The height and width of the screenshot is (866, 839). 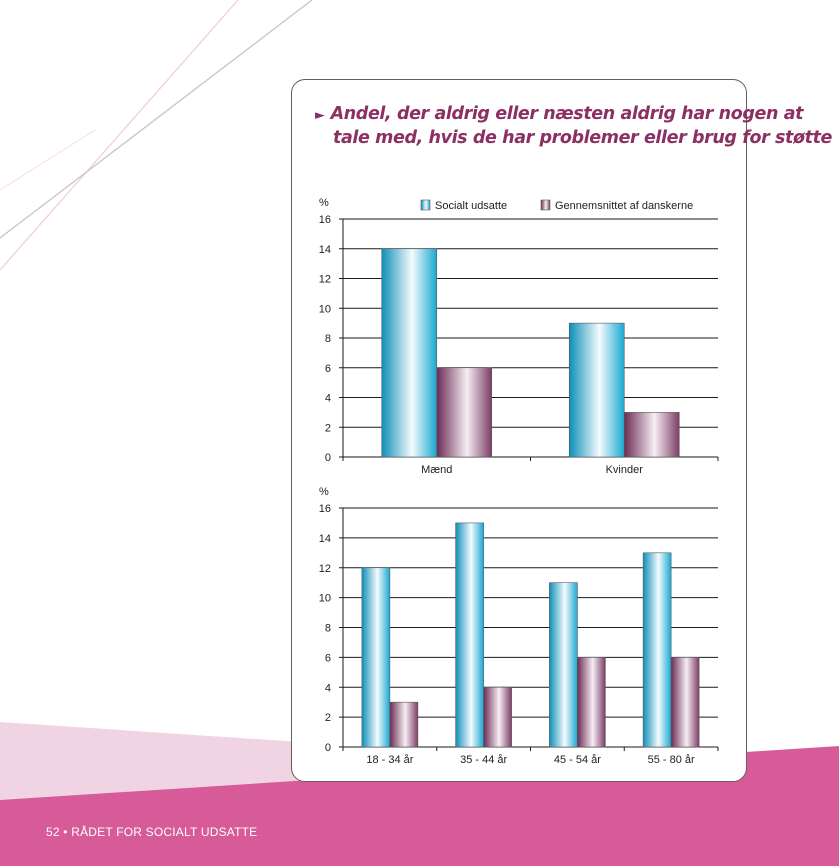 I want to click on x-tick-label: 35 - 44 år, so click(x=483, y=760).